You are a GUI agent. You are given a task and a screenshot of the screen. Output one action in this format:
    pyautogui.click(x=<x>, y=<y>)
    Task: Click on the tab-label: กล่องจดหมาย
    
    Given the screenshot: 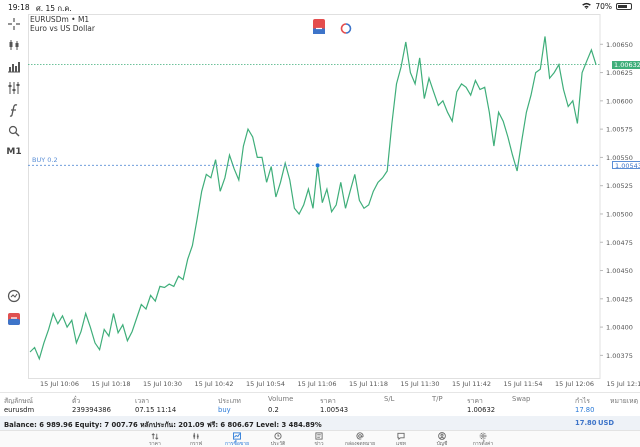 What is the action you would take?
    pyautogui.click(x=360, y=444)
    